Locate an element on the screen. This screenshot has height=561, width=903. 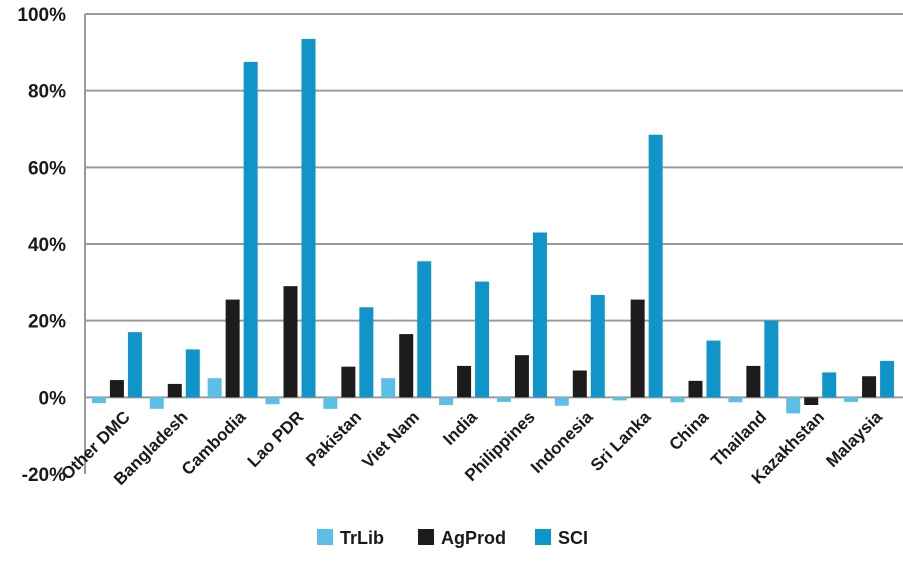
bar-sci-kazakhstan is located at coordinates (829, 385).